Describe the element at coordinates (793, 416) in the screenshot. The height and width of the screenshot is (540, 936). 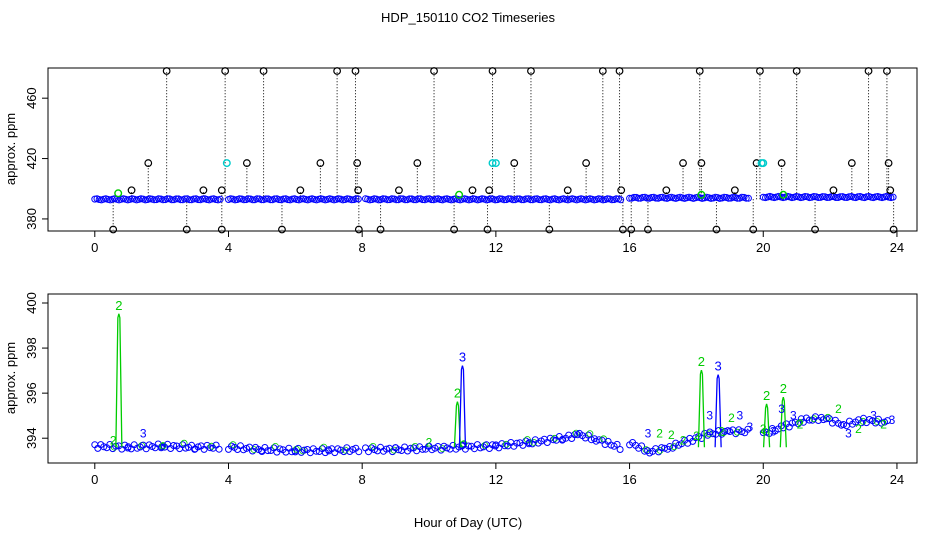
I see `digit-label: 3` at that location.